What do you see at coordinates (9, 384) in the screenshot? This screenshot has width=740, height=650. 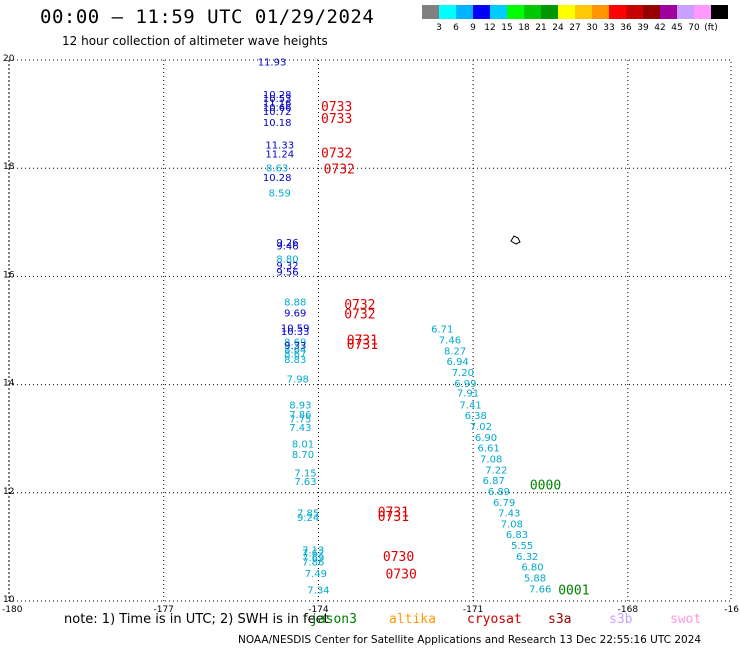 I see `y-tick-label: 14` at bounding box center [9, 384].